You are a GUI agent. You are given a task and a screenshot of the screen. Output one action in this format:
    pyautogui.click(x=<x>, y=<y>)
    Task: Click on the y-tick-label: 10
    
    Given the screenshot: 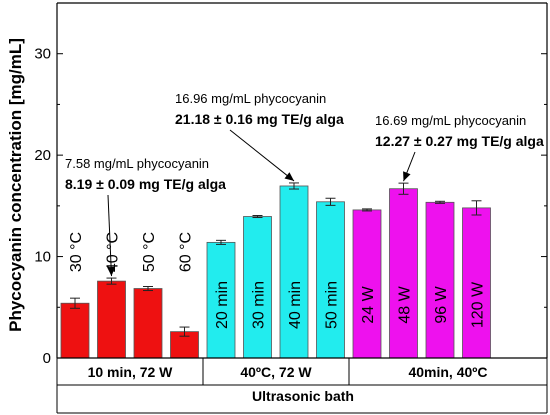 What is the action you would take?
    pyautogui.click(x=42, y=257)
    